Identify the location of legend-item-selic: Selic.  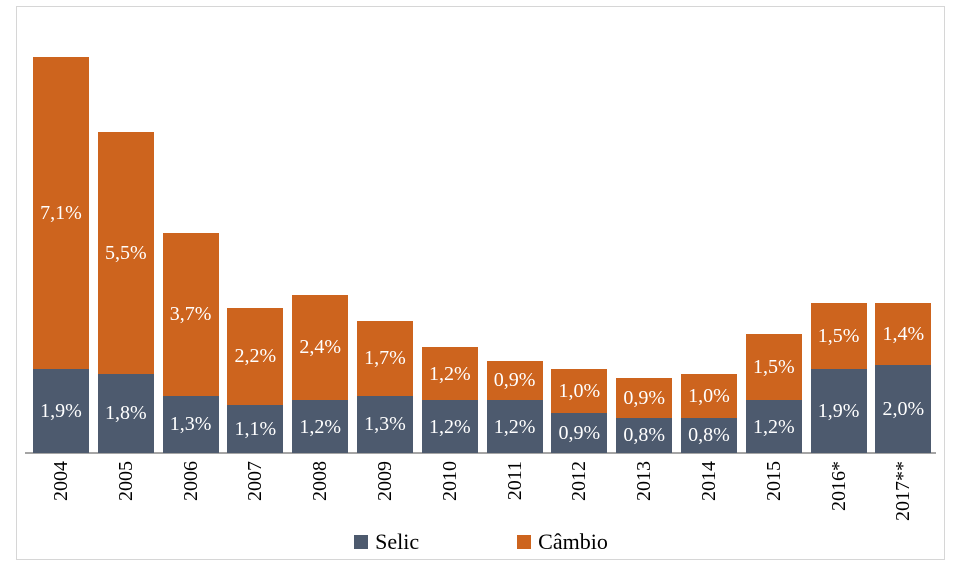
(386, 542).